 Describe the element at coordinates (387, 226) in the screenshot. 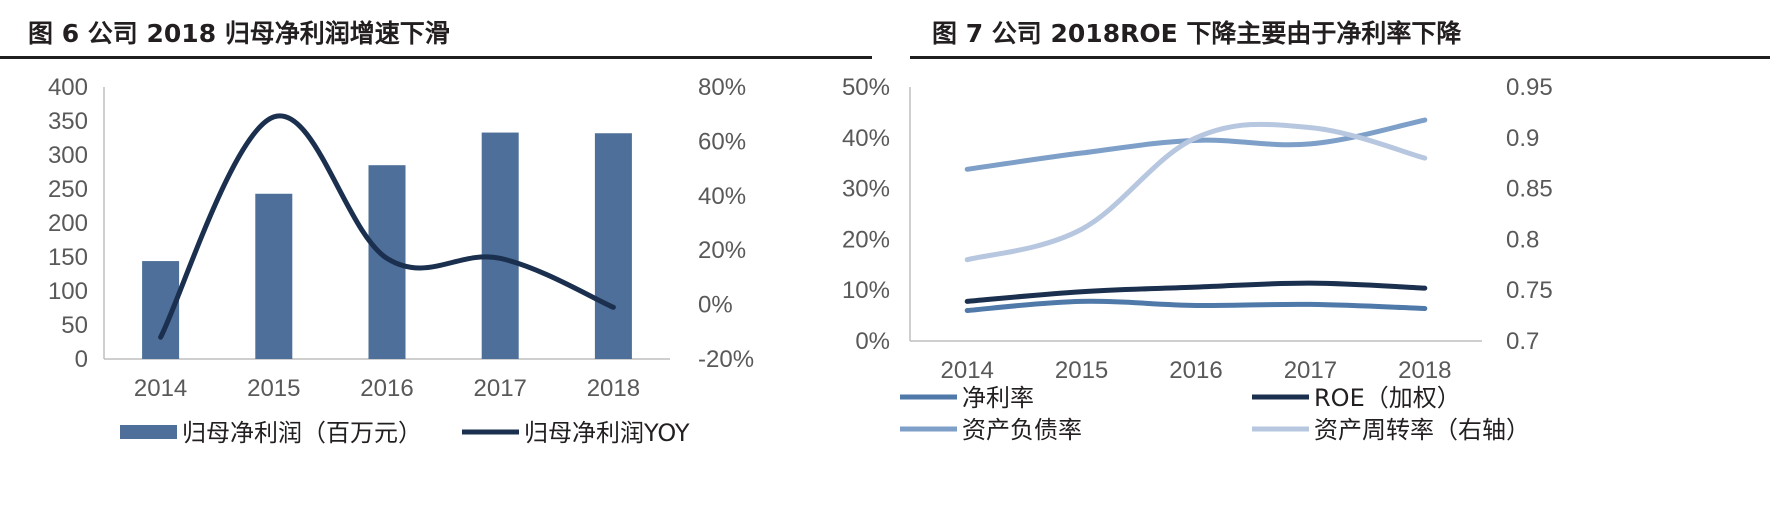

I see `yoy-line` at that location.